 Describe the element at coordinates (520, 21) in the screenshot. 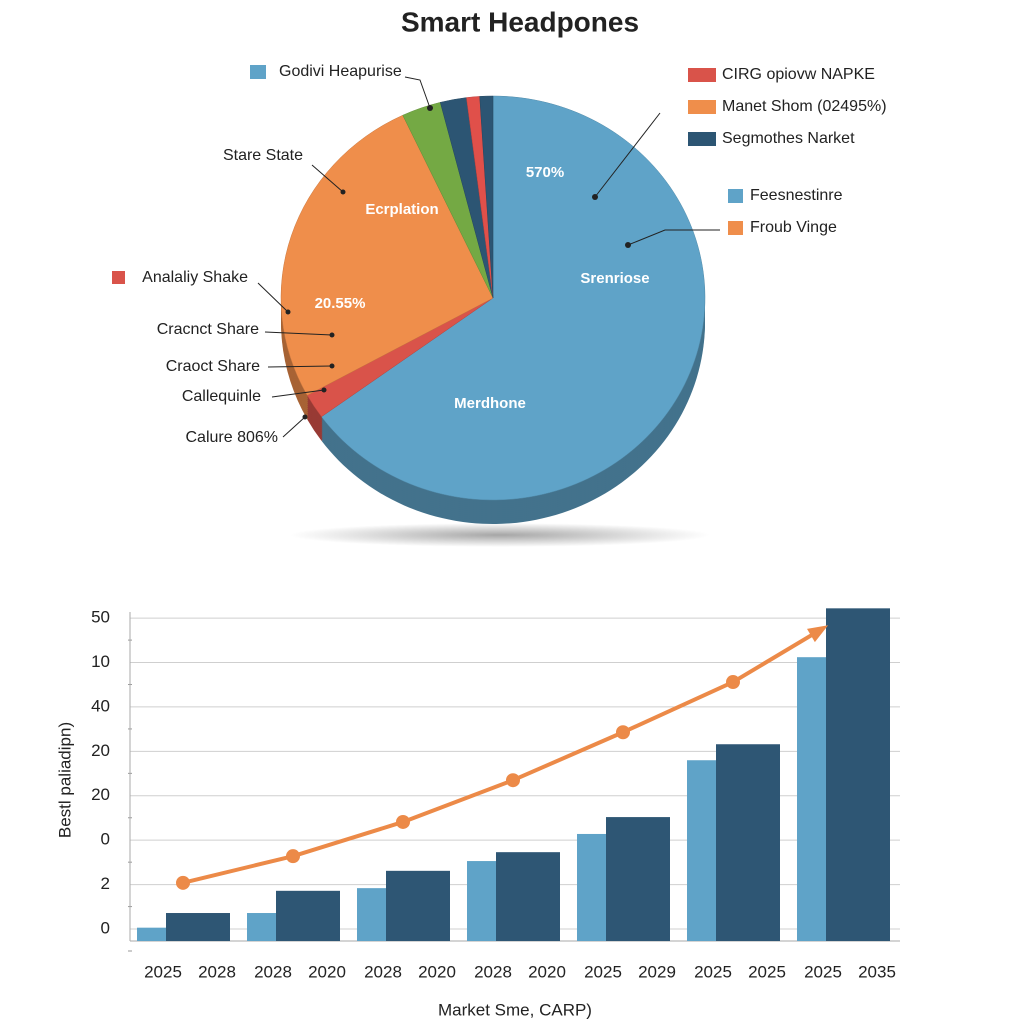

I see `chart-title: Smart Headpones` at that location.